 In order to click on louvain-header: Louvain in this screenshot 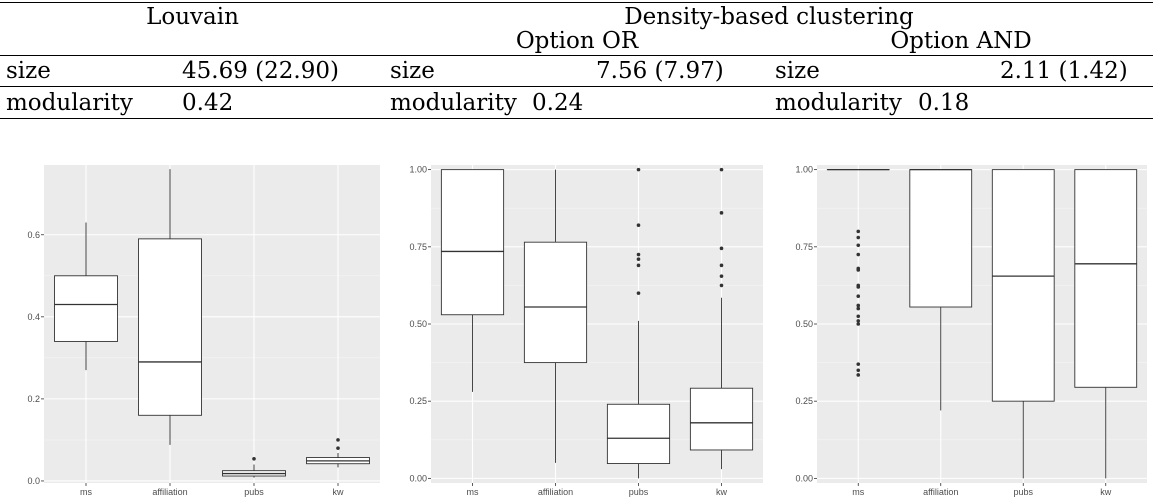, I will do `click(192, 17)`.